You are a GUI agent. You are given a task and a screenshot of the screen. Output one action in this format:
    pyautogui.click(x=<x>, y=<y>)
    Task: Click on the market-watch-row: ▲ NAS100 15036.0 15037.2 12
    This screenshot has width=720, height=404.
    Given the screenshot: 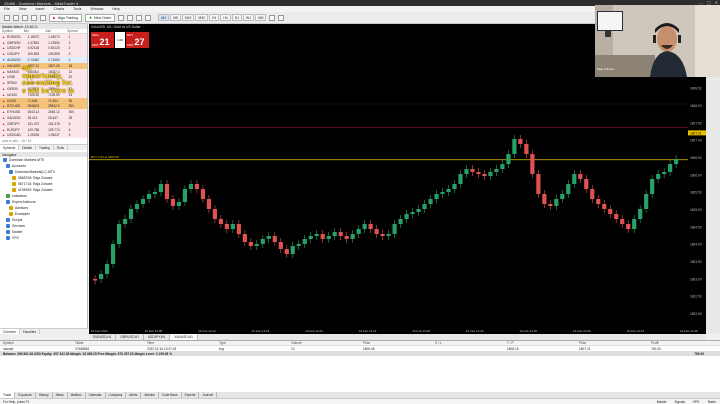 What is the action you would take?
    pyautogui.click(x=43, y=71)
    